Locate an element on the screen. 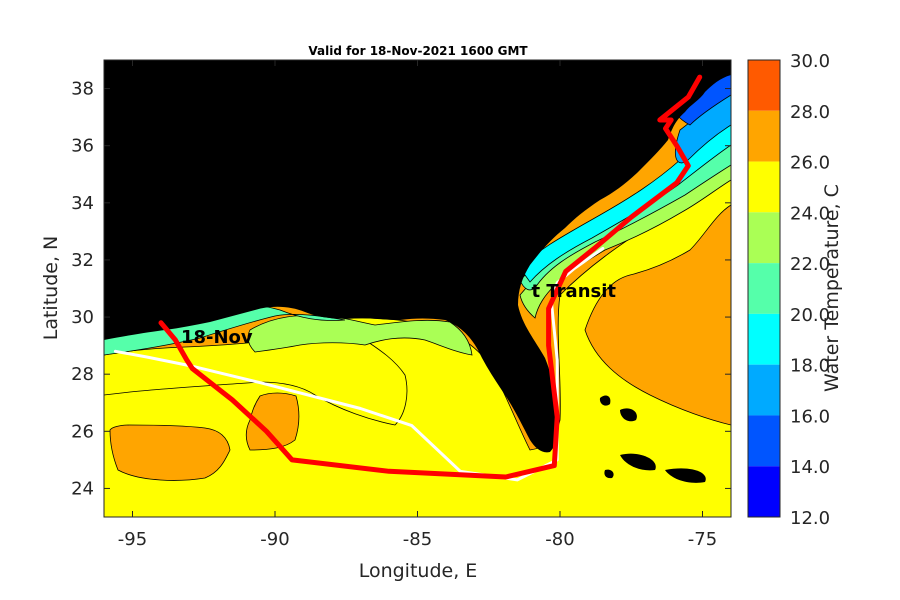 Image resolution: width=900 pixels, height=600 pixels. colorbar-tick-label: 24.0 is located at coordinates (810, 213).